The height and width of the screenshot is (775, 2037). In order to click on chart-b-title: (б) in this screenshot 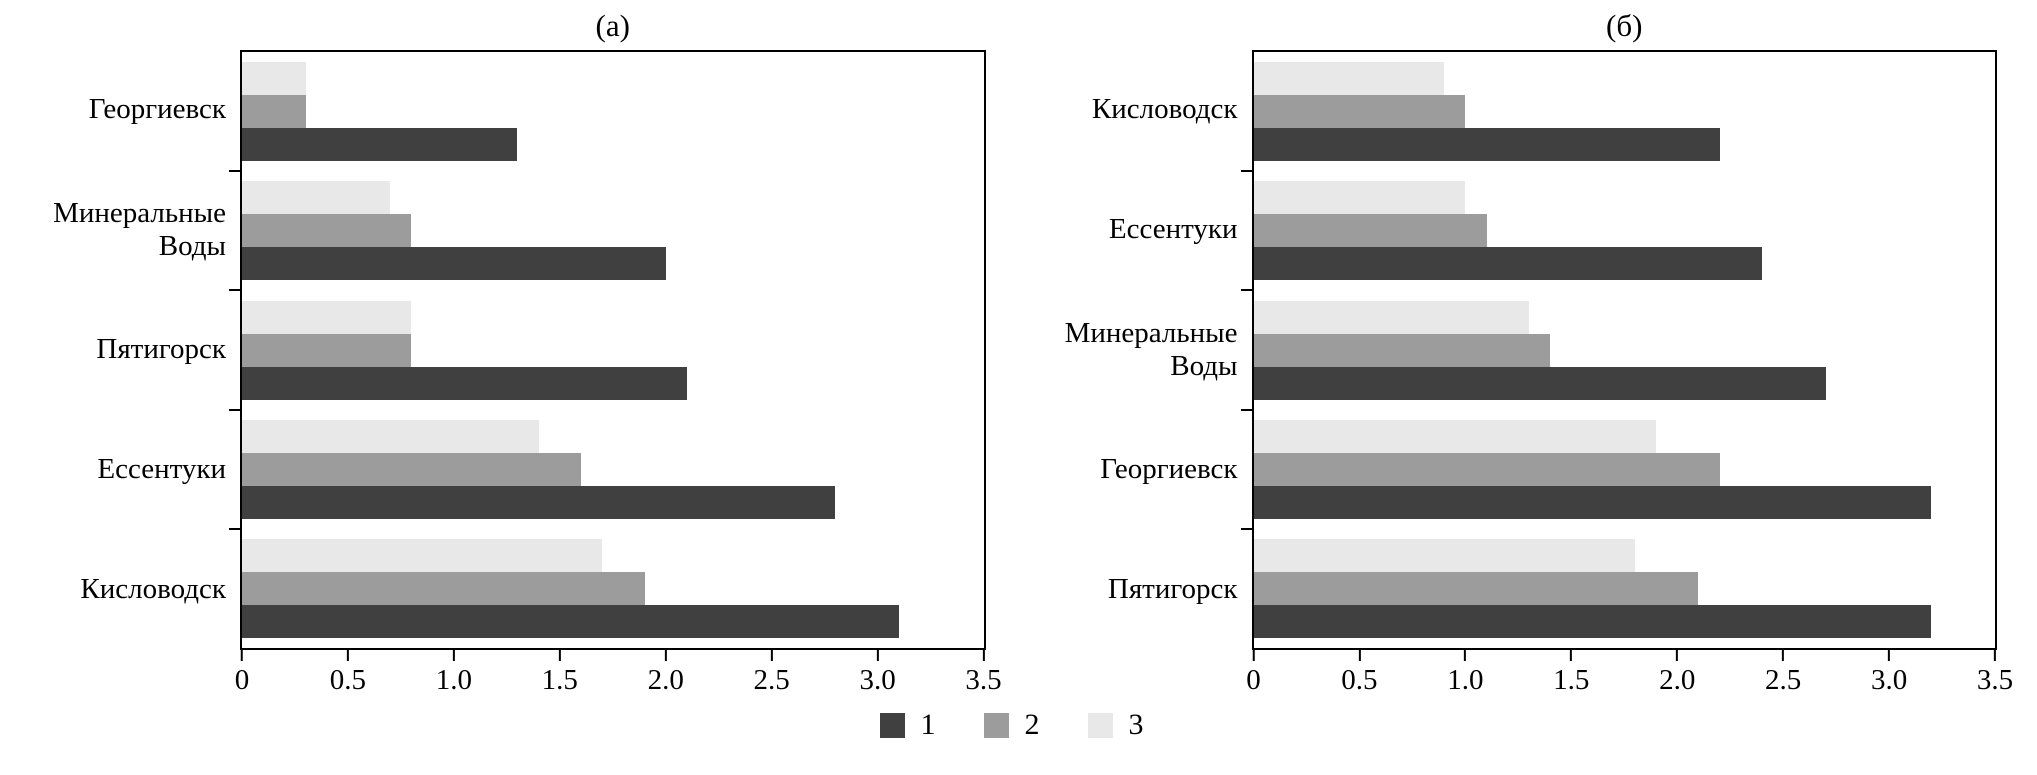, I will do `click(1624, 25)`.